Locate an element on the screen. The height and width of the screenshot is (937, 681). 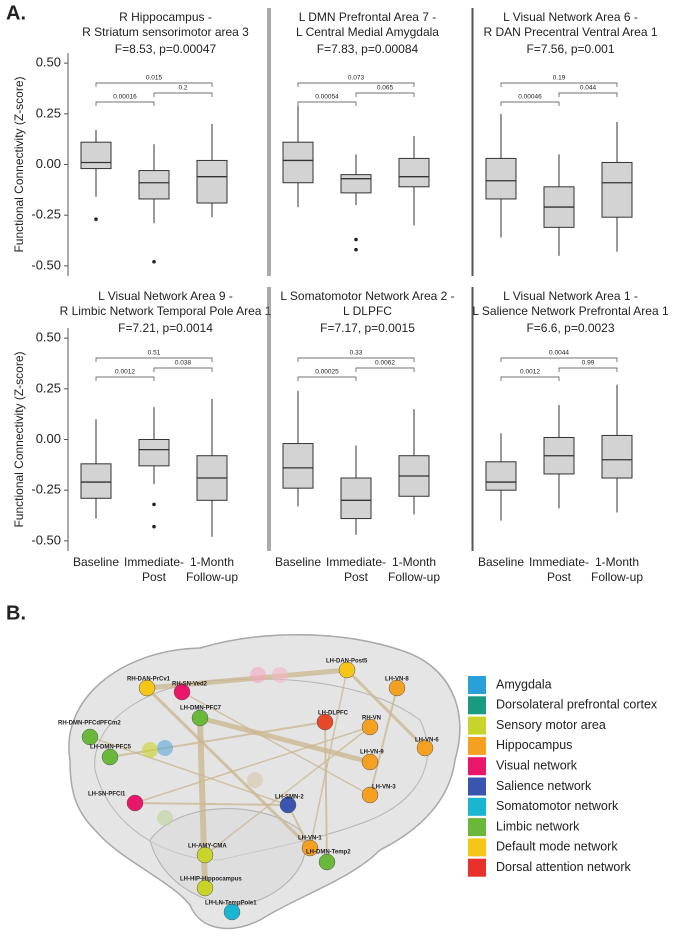
x-tick-label: 1-Month Follow-up is located at coordinates (212, 569).